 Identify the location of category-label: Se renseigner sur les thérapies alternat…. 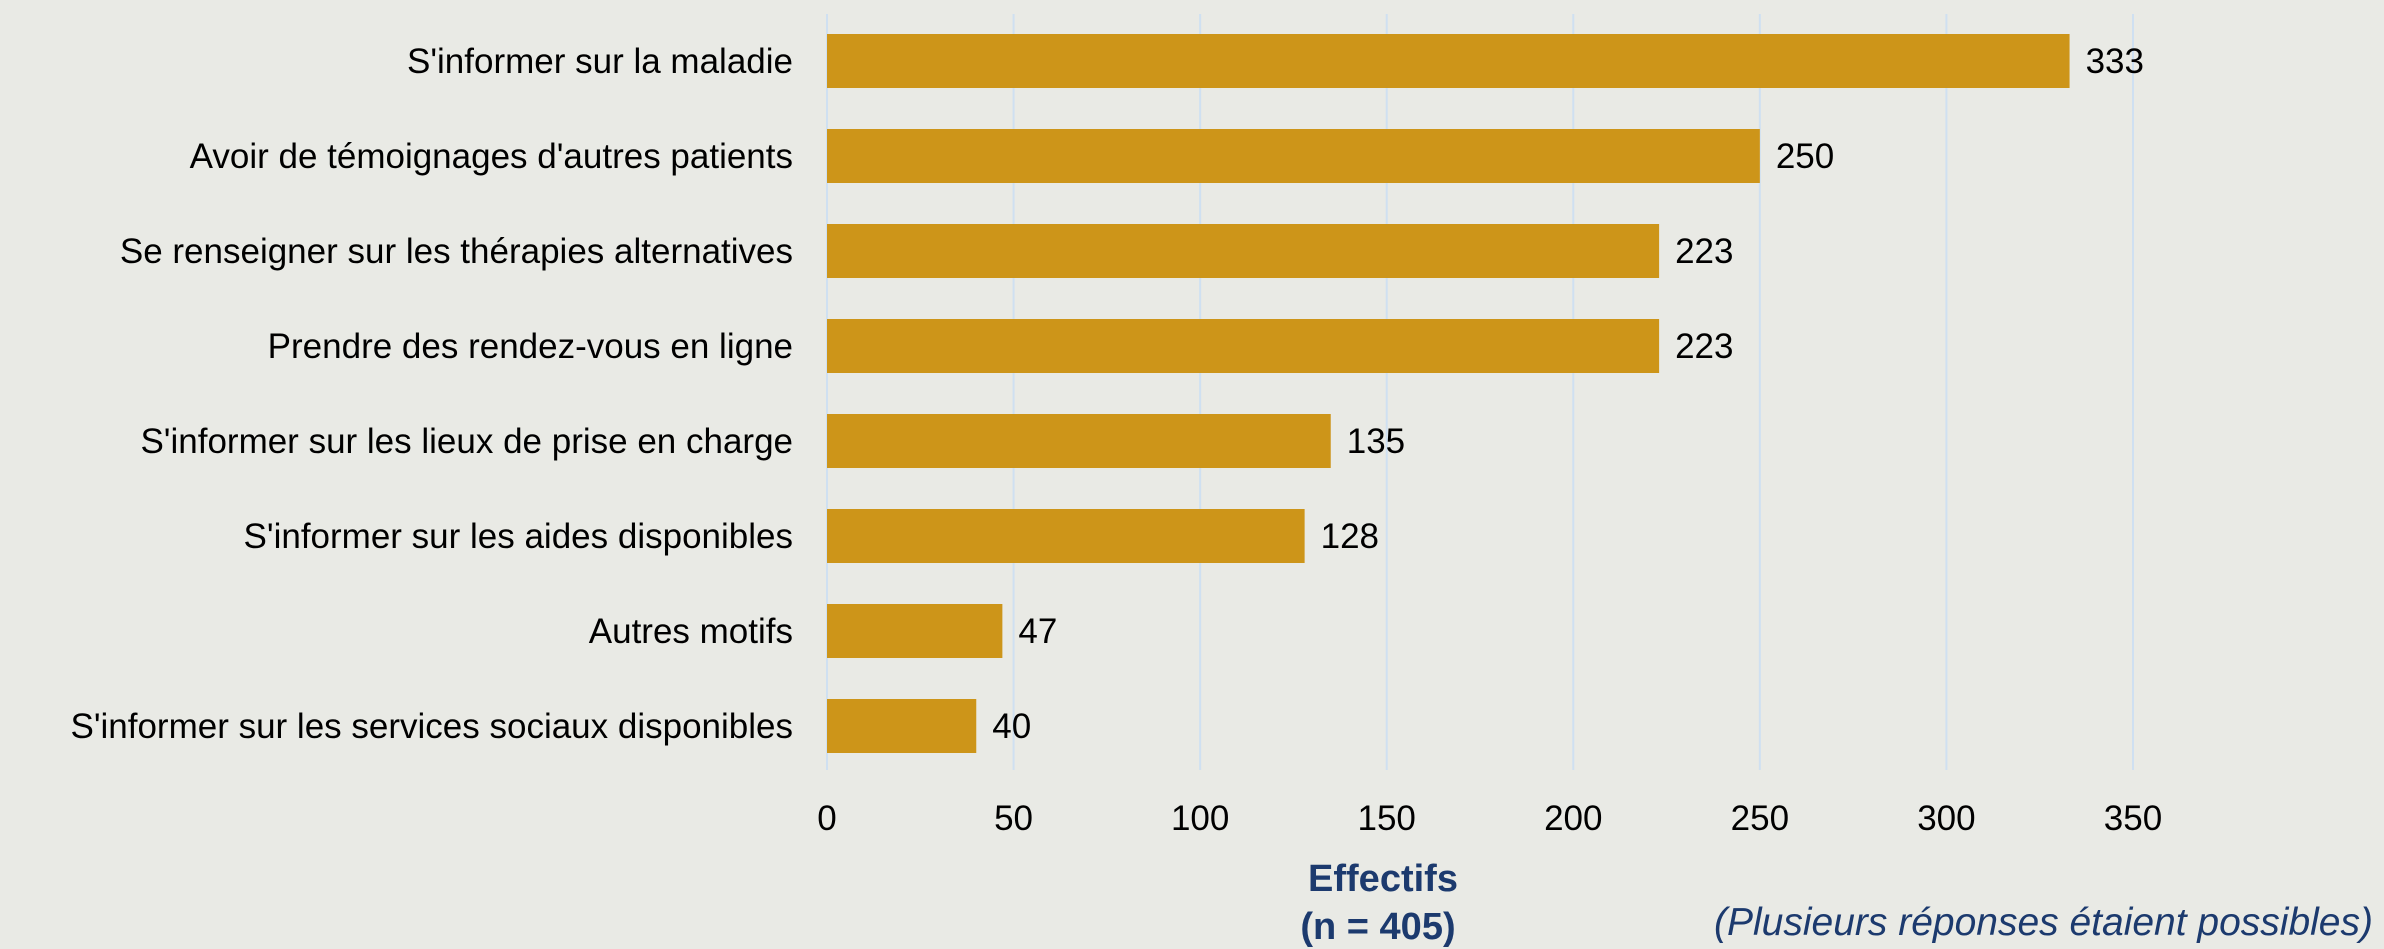
(456, 251).